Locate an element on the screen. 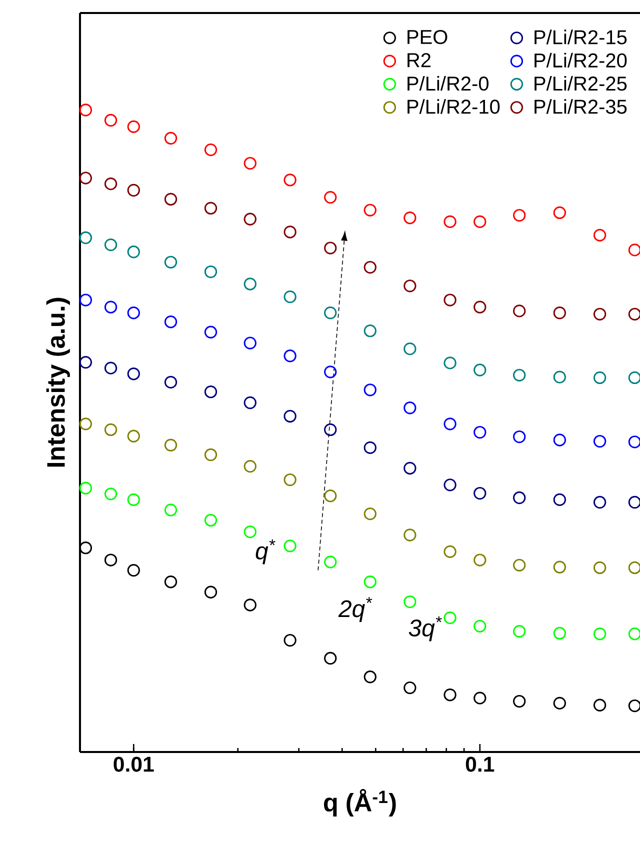 The width and height of the screenshot is (640, 861). x-axis-title: q (Å$^{-1}$) is located at coordinates (360, 802).